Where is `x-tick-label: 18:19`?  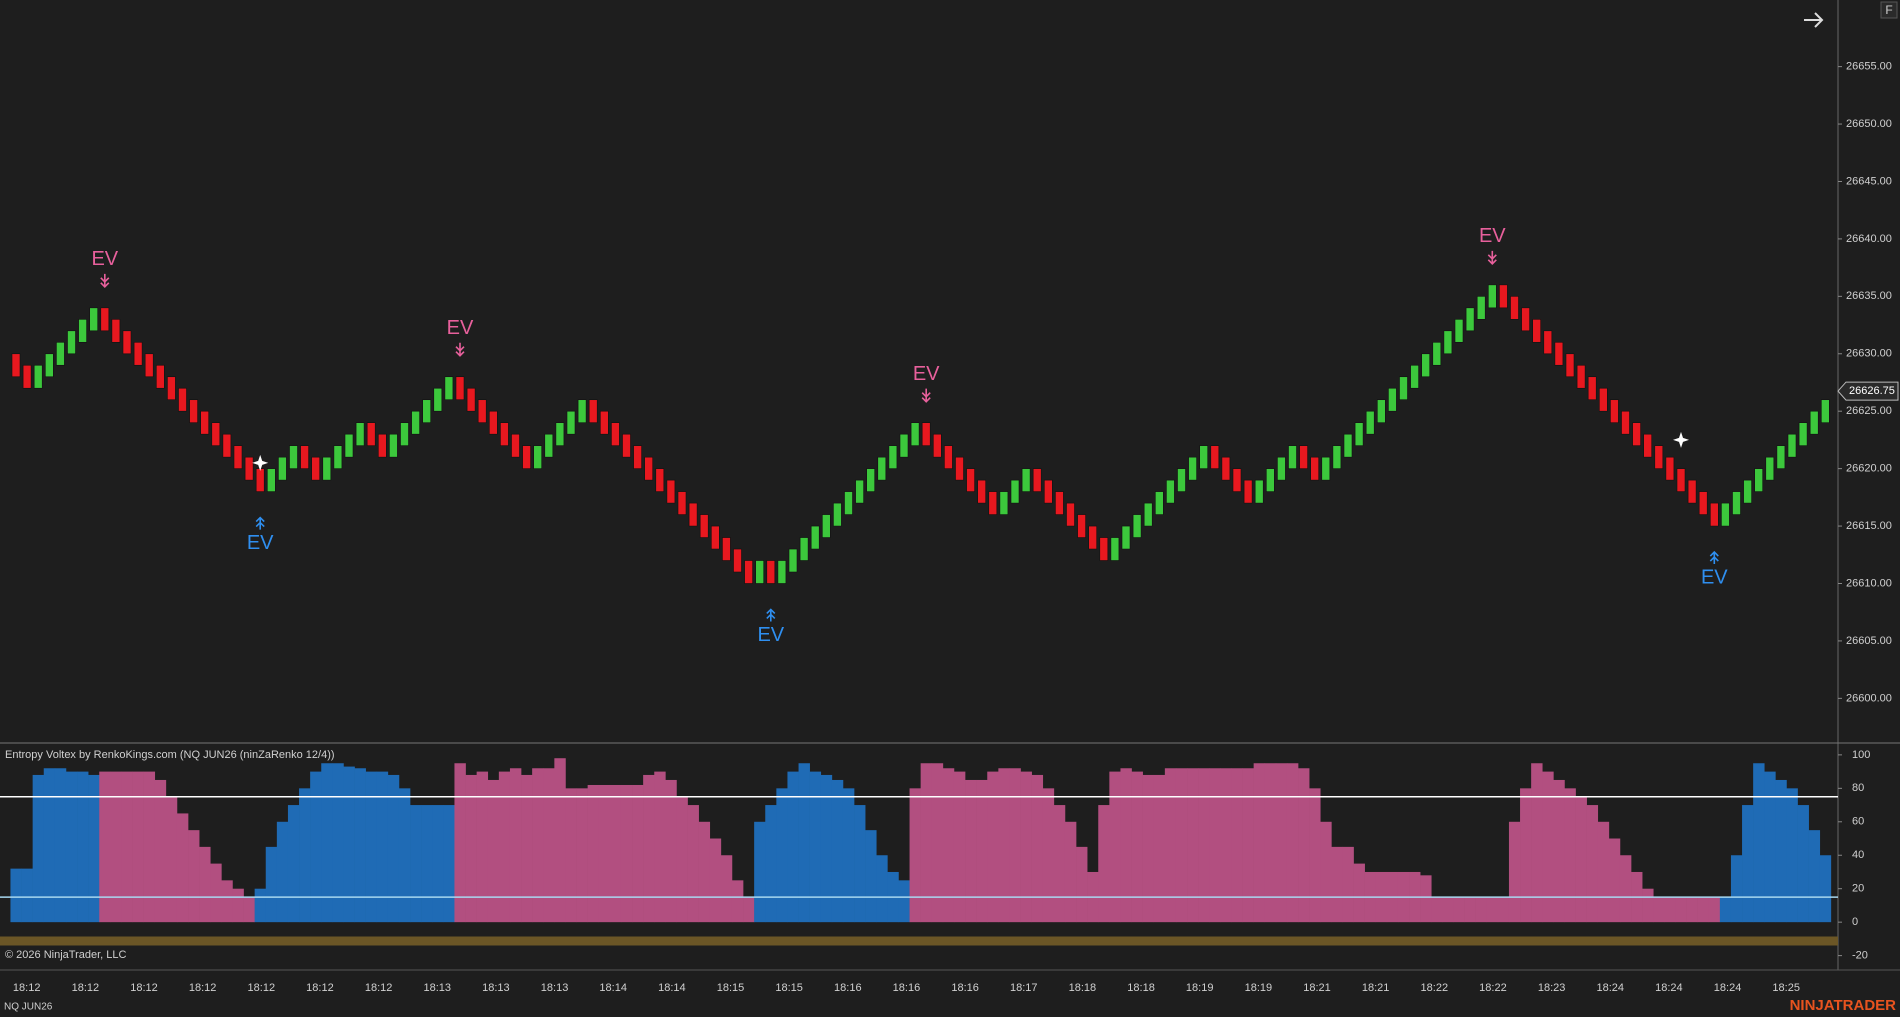
x-tick-label: 18:19 is located at coordinates (1200, 988).